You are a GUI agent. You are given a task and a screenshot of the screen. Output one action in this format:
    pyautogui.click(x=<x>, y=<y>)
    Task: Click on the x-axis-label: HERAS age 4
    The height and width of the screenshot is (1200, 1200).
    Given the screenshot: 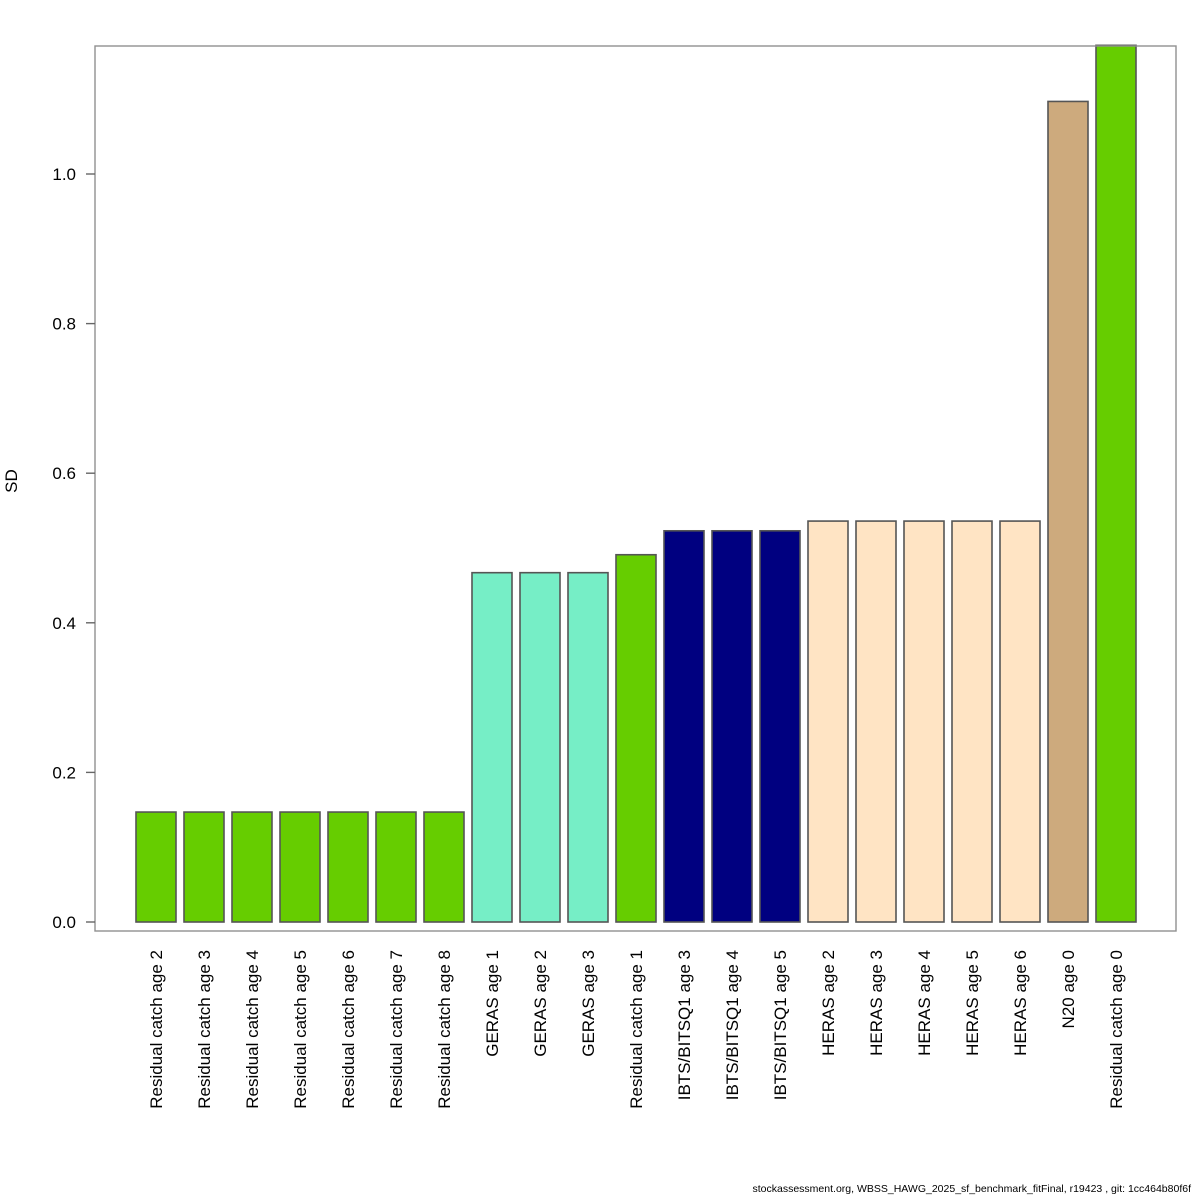 What is the action you would take?
    pyautogui.click(x=924, y=1003)
    